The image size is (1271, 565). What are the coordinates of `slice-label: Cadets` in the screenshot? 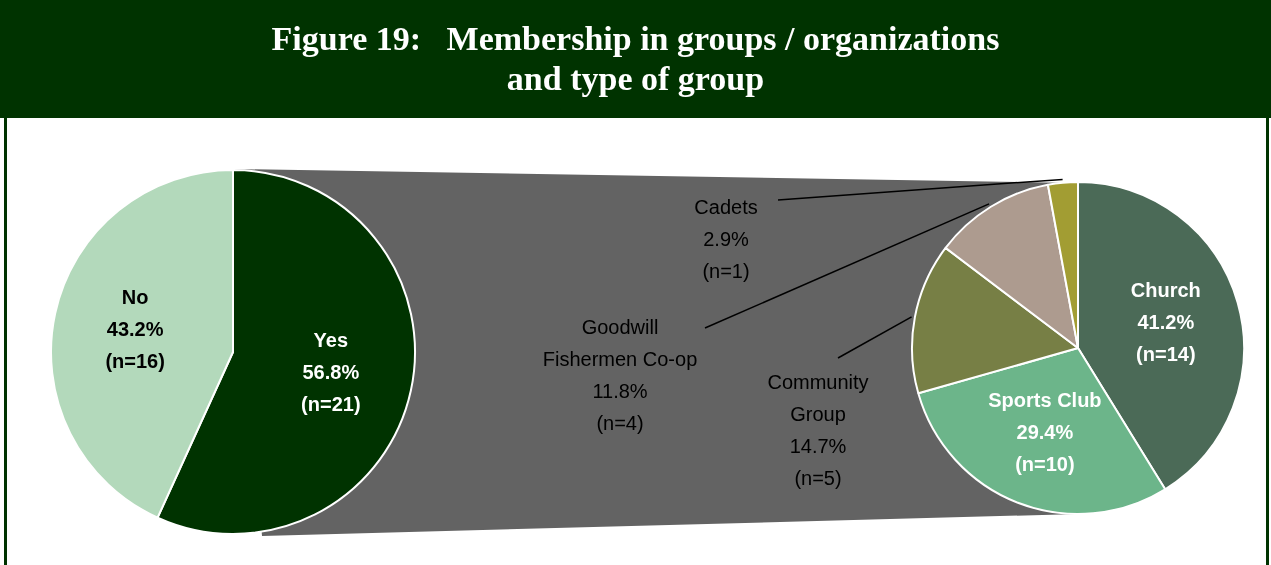 It's located at (726, 206).